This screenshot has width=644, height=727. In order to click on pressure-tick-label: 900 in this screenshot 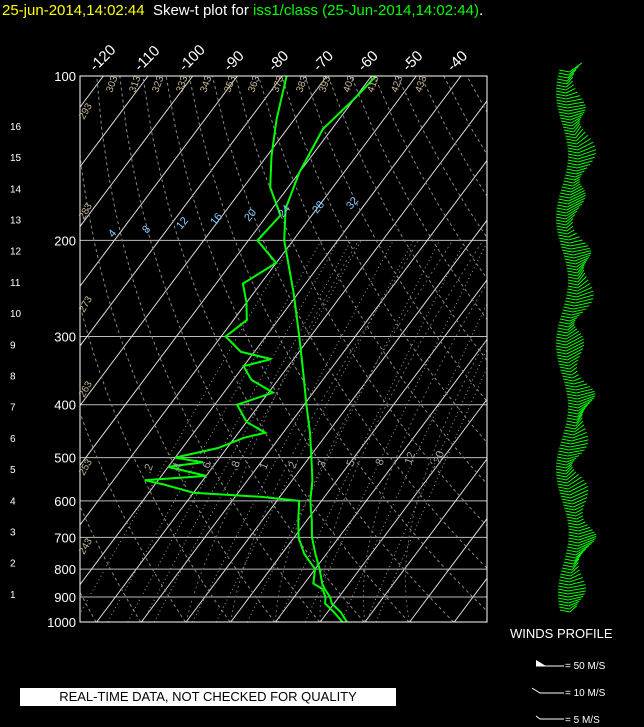, I will do `click(65, 597)`.